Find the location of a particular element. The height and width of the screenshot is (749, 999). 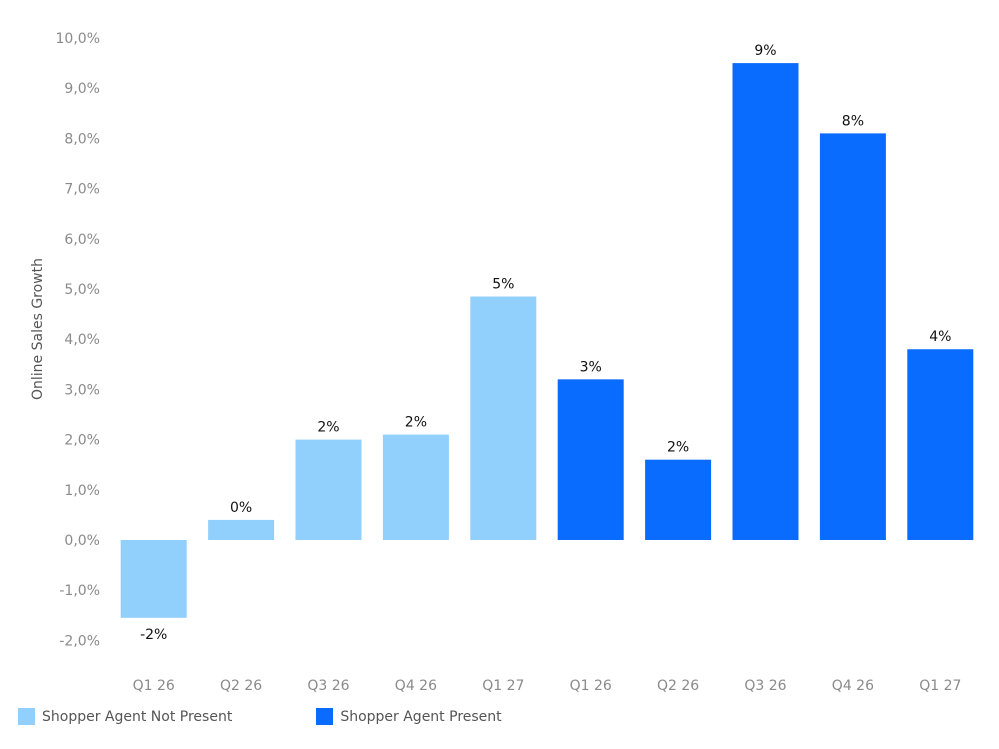

legend-item-not-present: Shopper Agent Not Present is located at coordinates (125, 716).